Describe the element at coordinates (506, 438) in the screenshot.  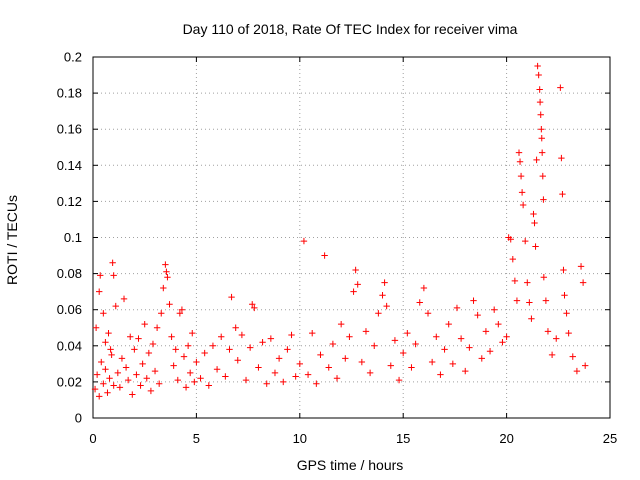
I see `x-tick-label: 20` at that location.